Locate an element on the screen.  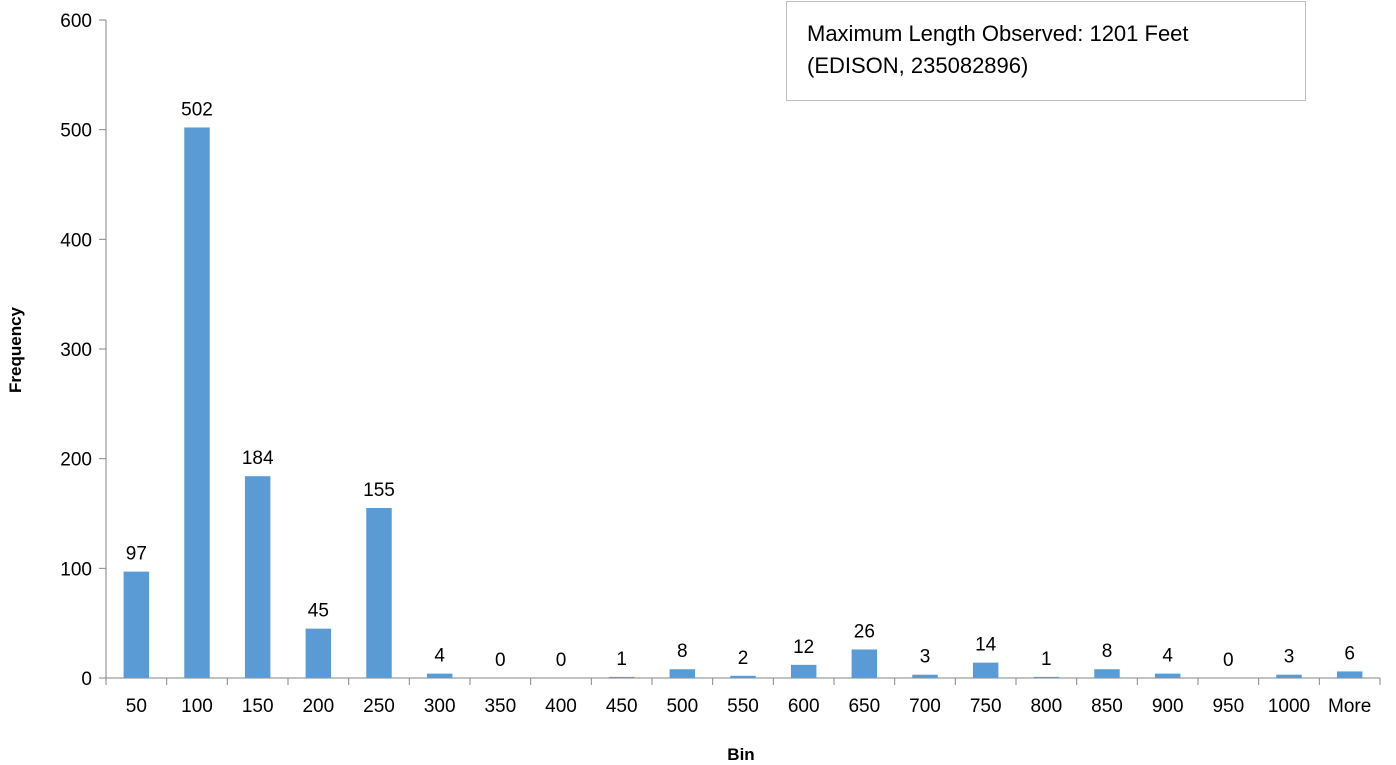
bar-value-label: 184 is located at coordinates (258, 458).